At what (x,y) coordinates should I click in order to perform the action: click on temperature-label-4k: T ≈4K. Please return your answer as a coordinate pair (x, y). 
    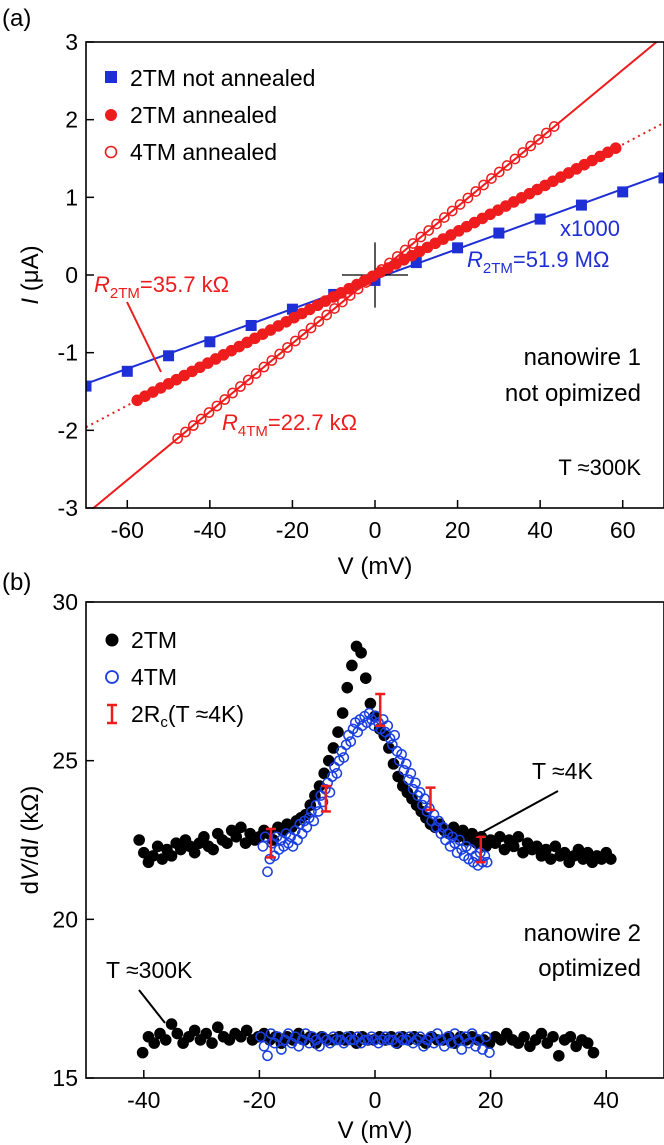
    Looking at the image, I should click on (562, 771).